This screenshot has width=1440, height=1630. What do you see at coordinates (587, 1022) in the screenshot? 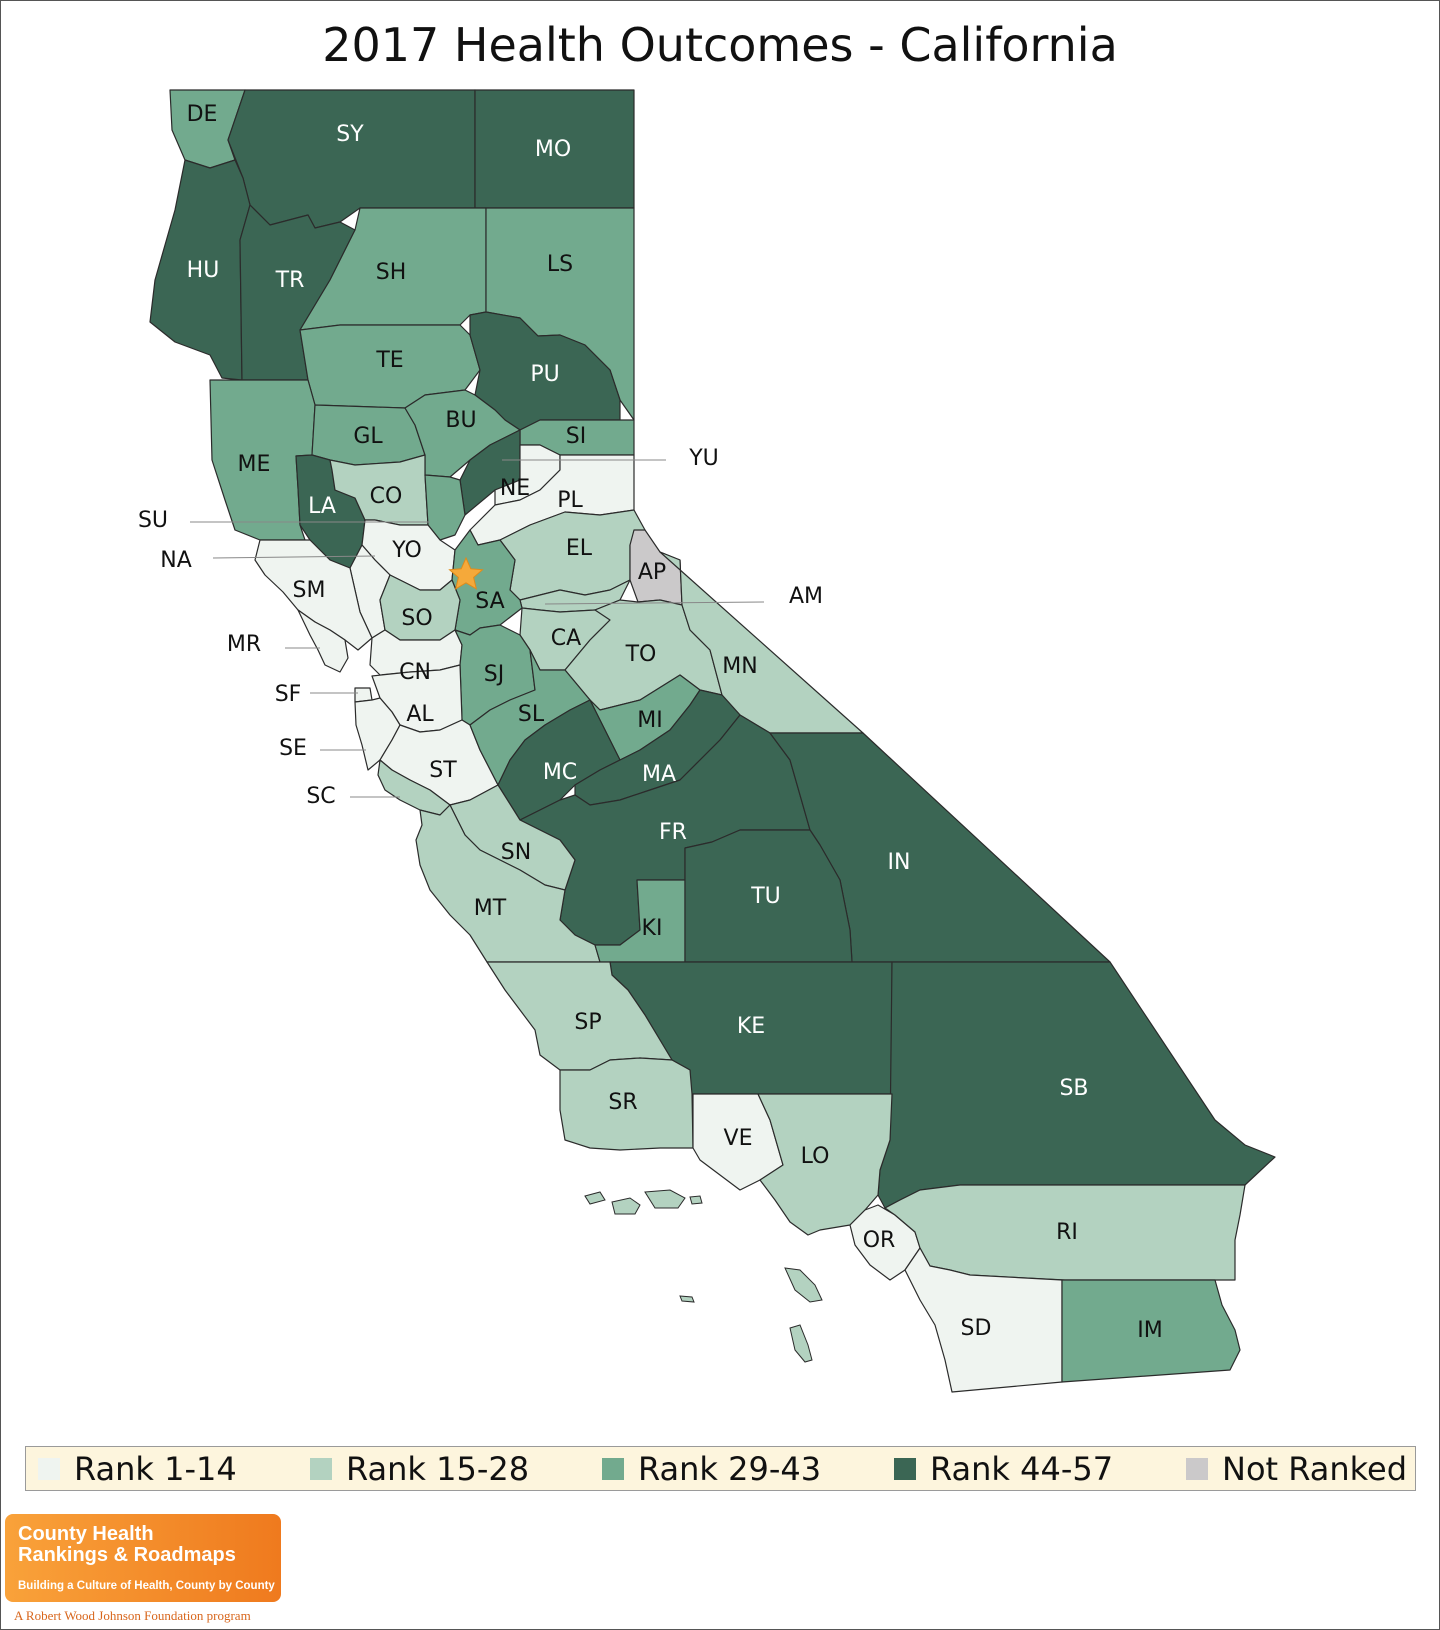
I see `label-SP: SP` at bounding box center [587, 1022].